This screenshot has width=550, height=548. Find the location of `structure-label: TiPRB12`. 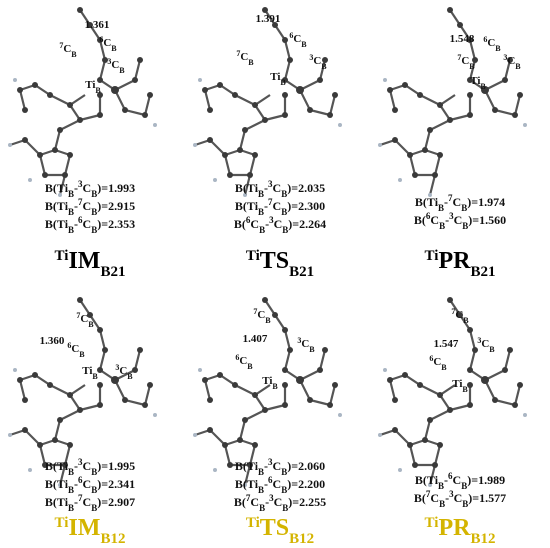

structure-label: TiPRB12 is located at coordinates (460, 531).